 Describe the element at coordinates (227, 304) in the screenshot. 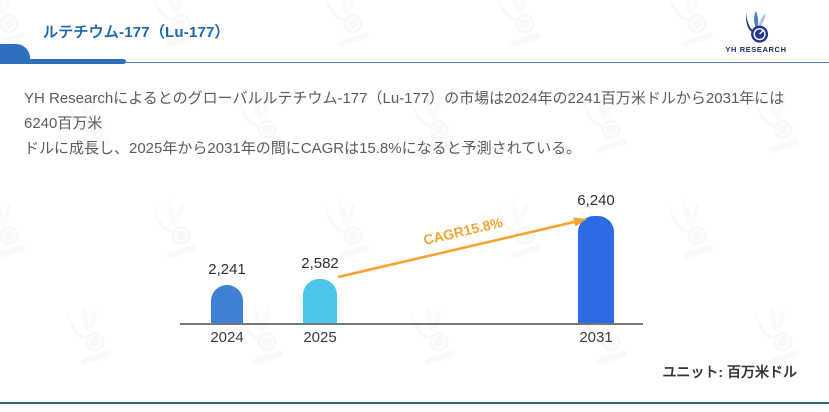

I see `bar-2024` at that location.